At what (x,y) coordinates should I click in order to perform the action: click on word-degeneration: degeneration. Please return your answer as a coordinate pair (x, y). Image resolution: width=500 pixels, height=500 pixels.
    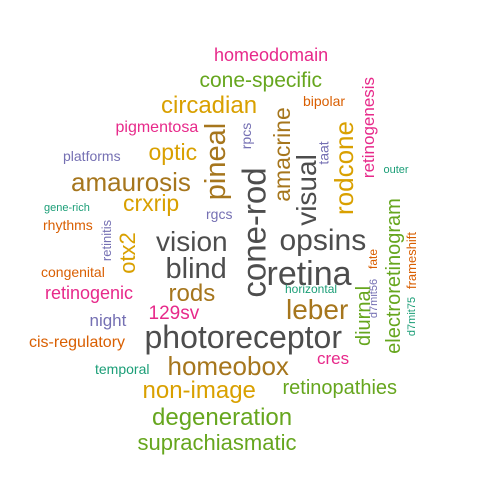
    Looking at the image, I should click on (222, 417).